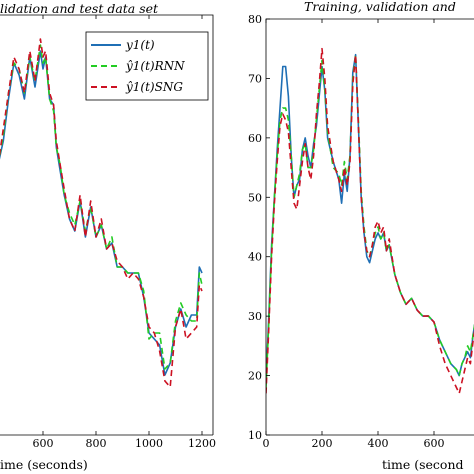 The width and height of the screenshot is (474, 474). What do you see at coordinates (255, 78) in the screenshot?
I see `y-tick-label: 70` at bounding box center [255, 78].